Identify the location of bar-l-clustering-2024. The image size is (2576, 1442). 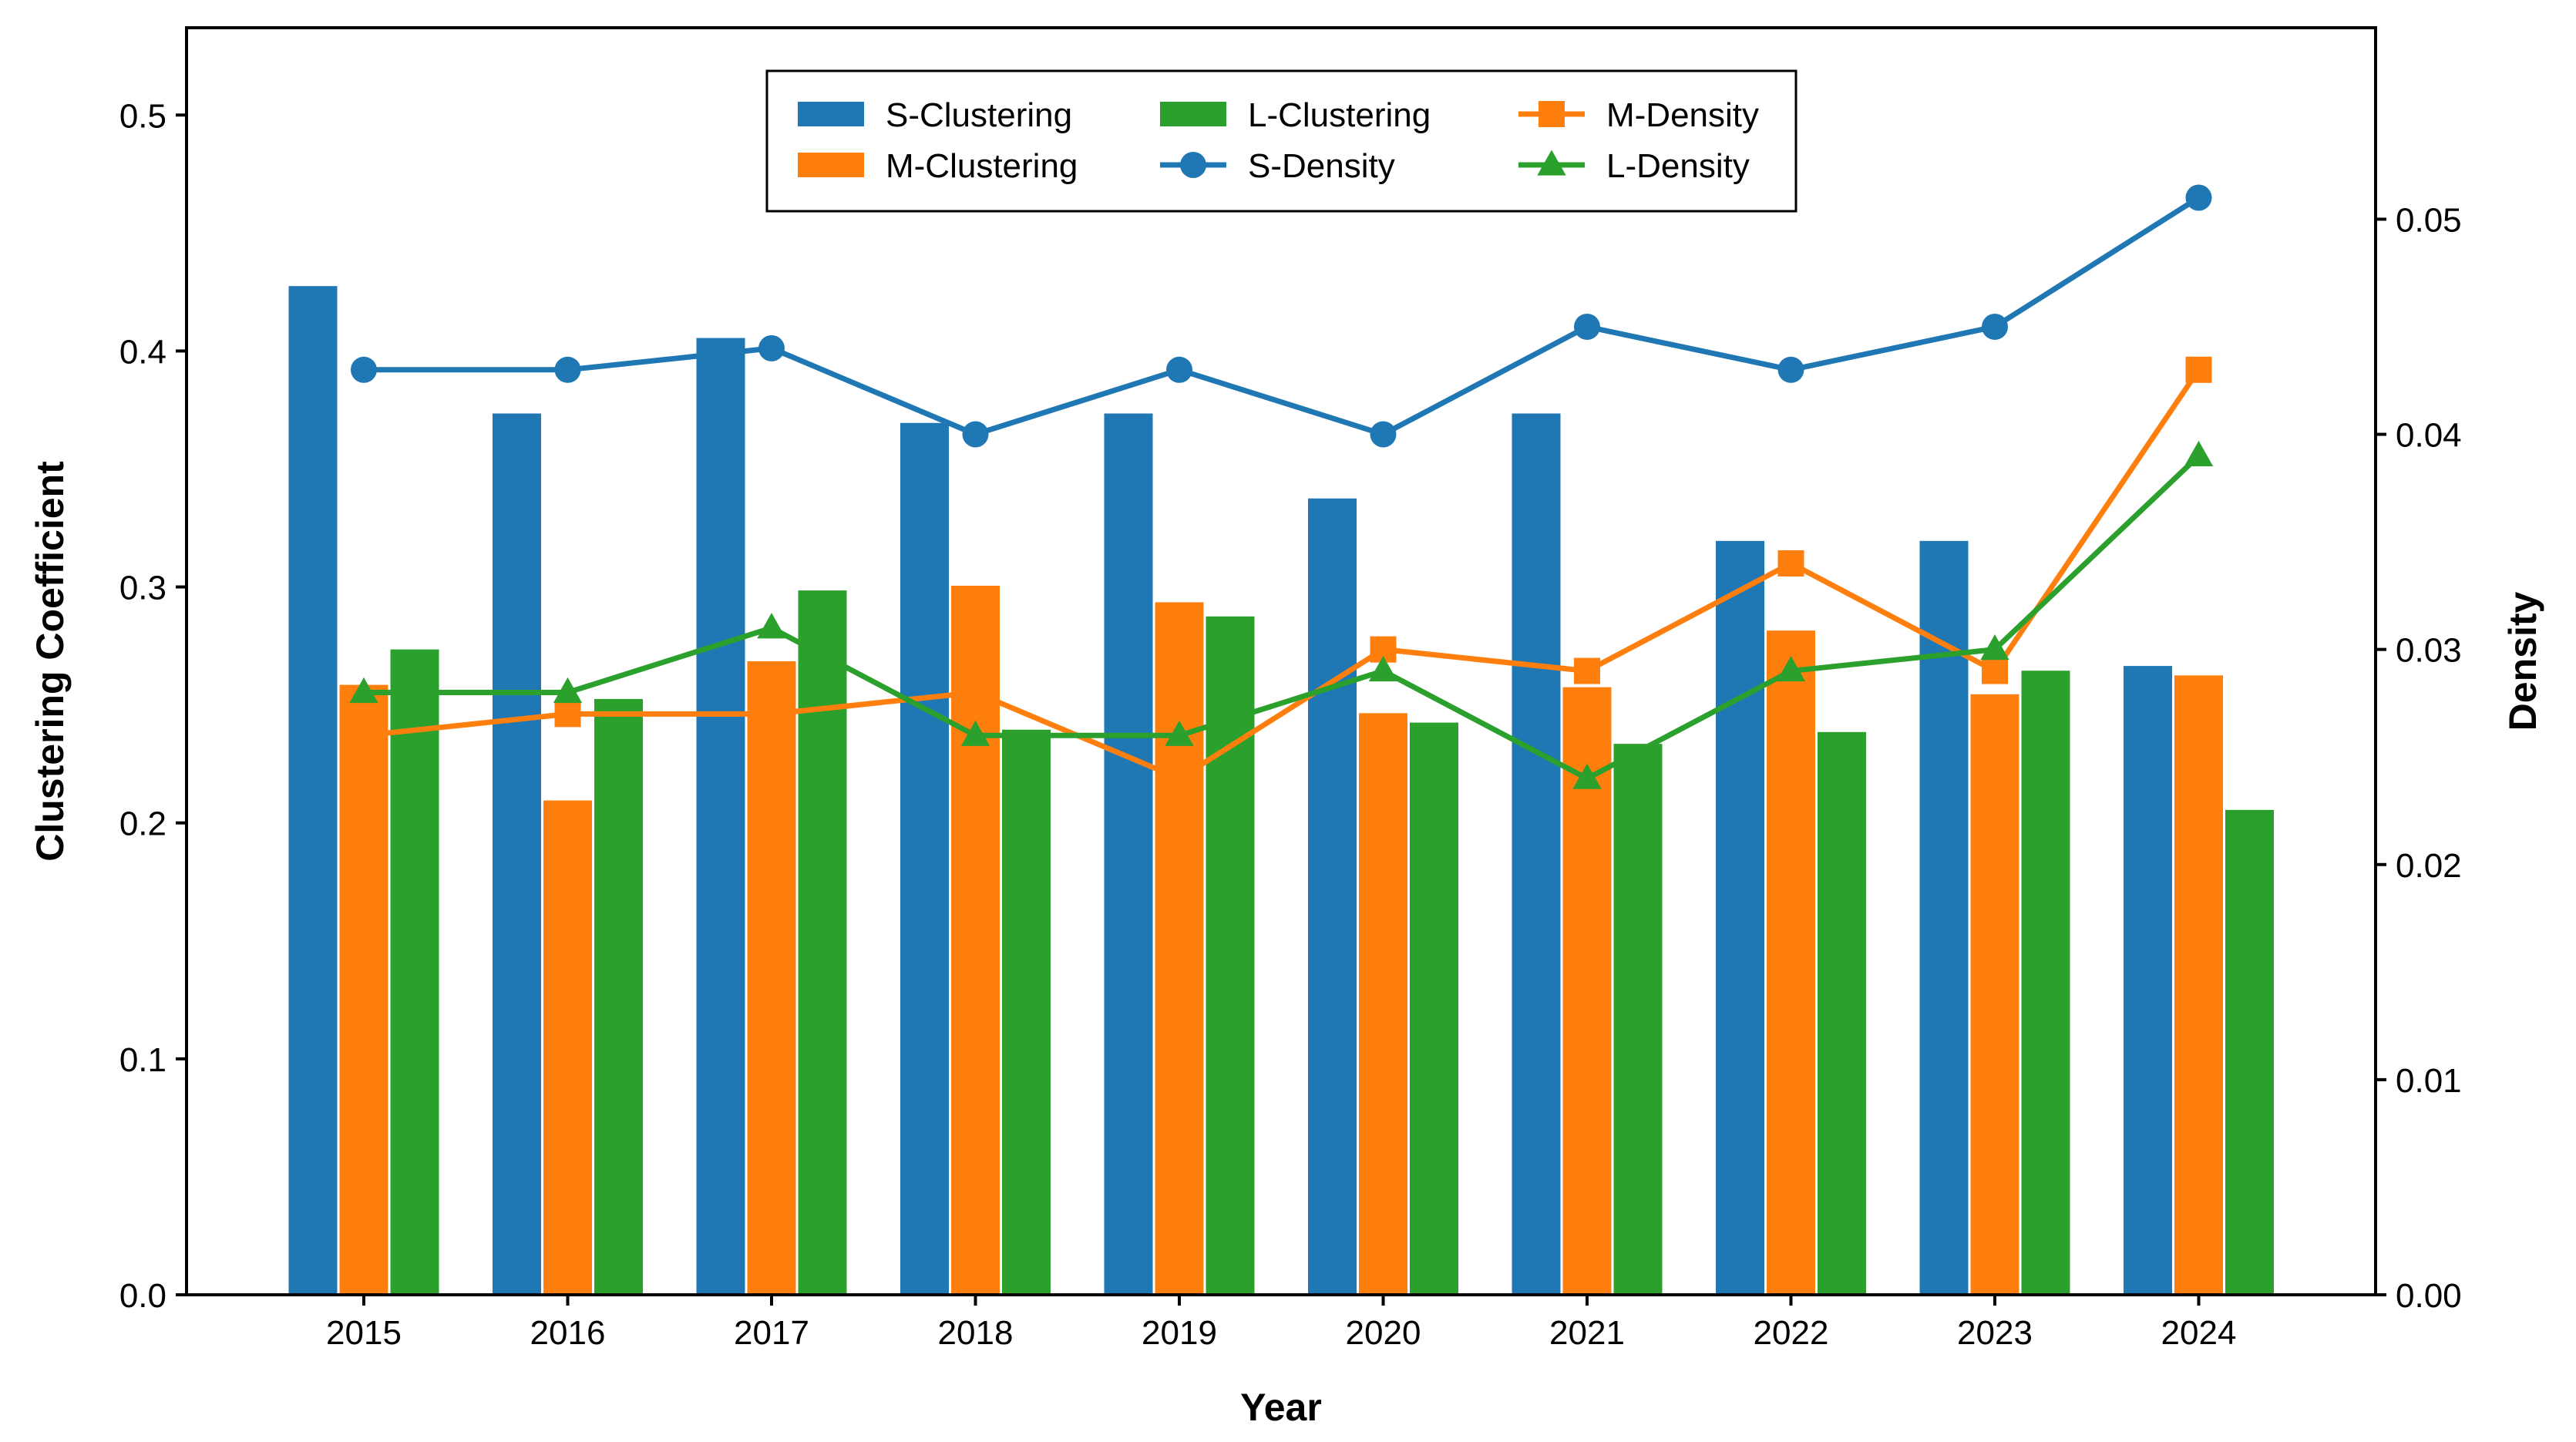
(2249, 1051).